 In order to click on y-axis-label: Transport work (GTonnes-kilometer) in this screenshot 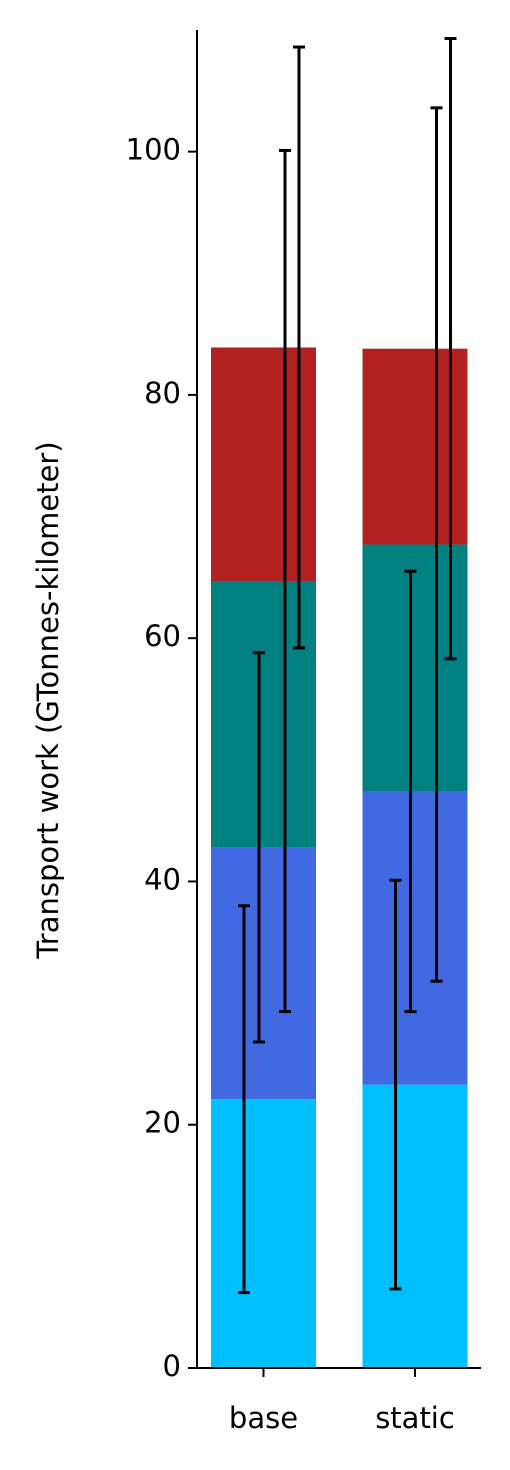, I will do `click(48, 700)`.